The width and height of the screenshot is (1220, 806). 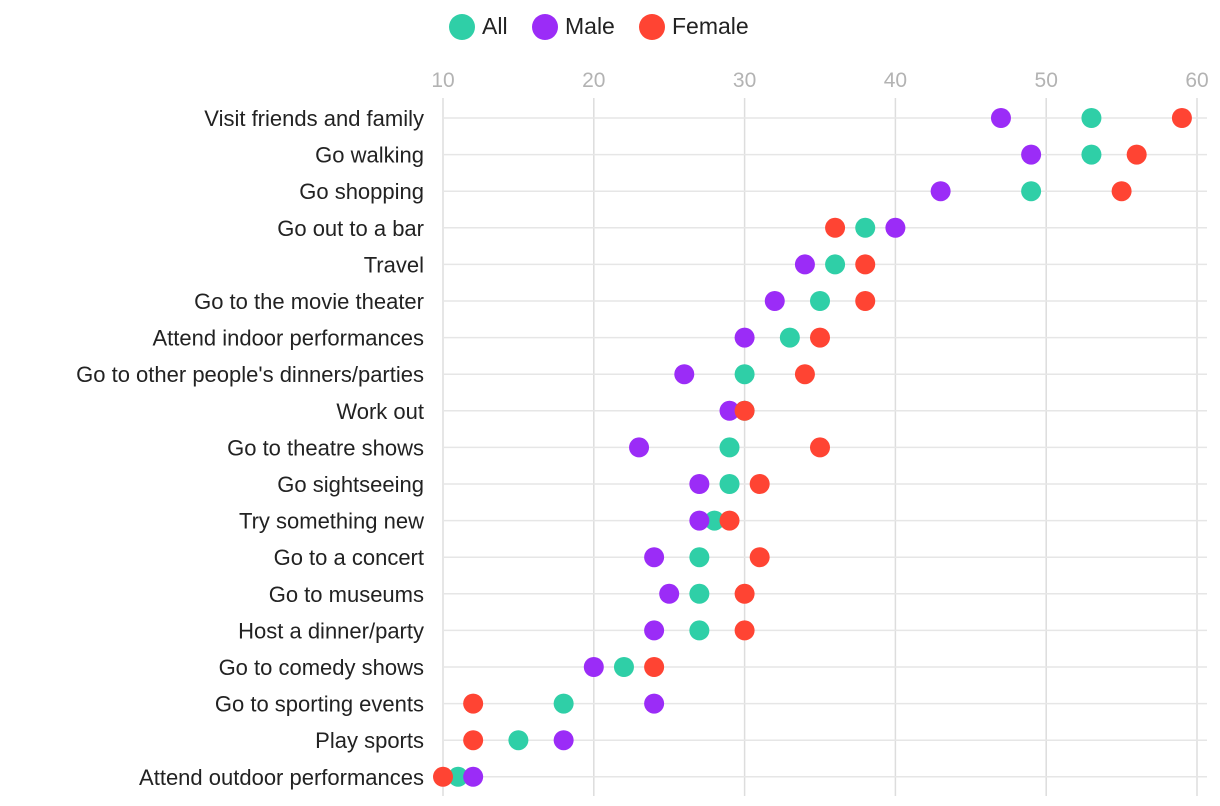 I want to click on category-label: Go shopping, so click(x=361, y=191).